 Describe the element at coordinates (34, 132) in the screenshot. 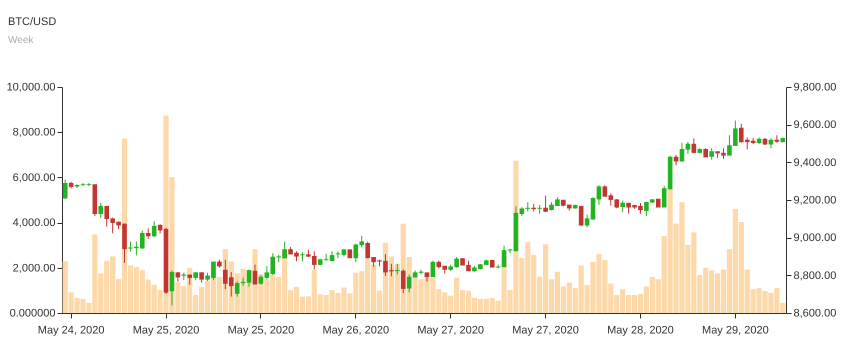

I see `y-tick-label: 8,000.00` at that location.